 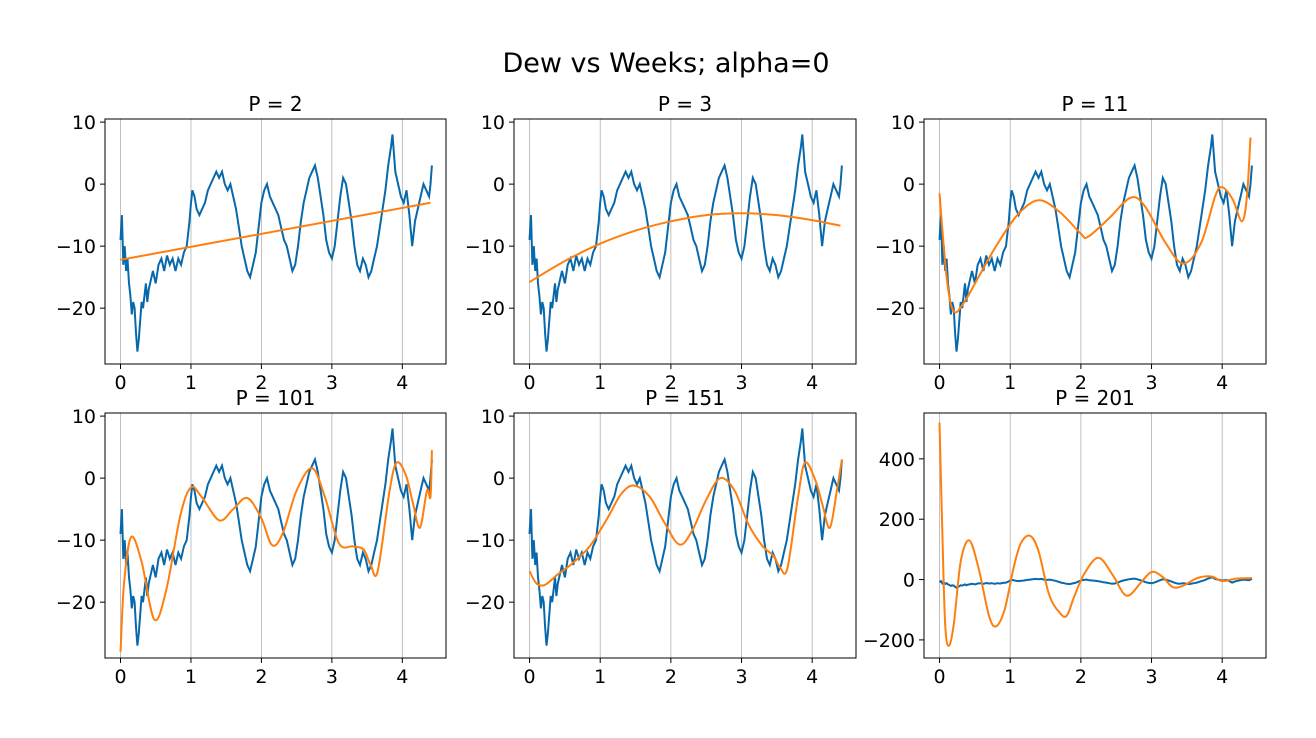 I want to click on subplot-4: P = 101 0 1 2 3 4 10 0 −10 −20, so click(x=251, y=537).